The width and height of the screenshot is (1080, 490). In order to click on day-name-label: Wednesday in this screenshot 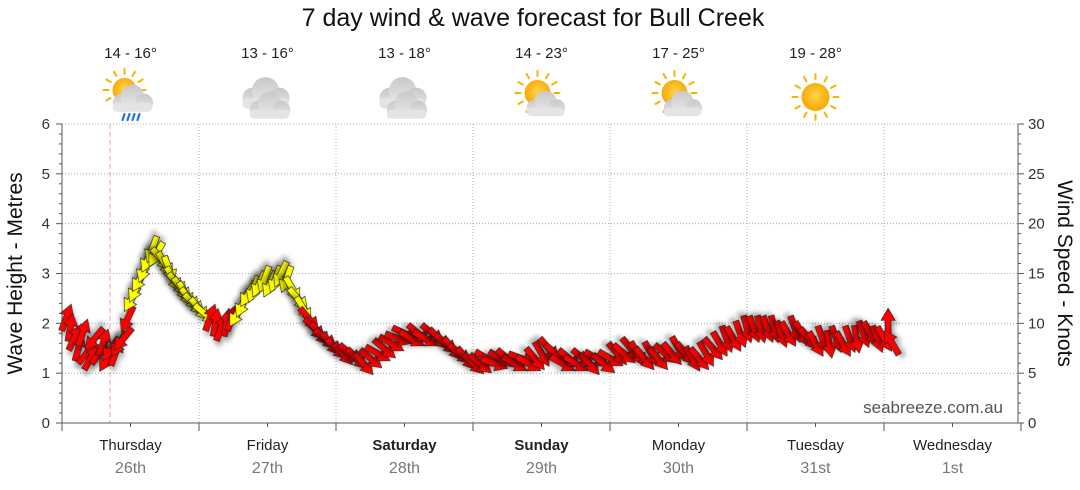, I will do `click(952, 445)`.